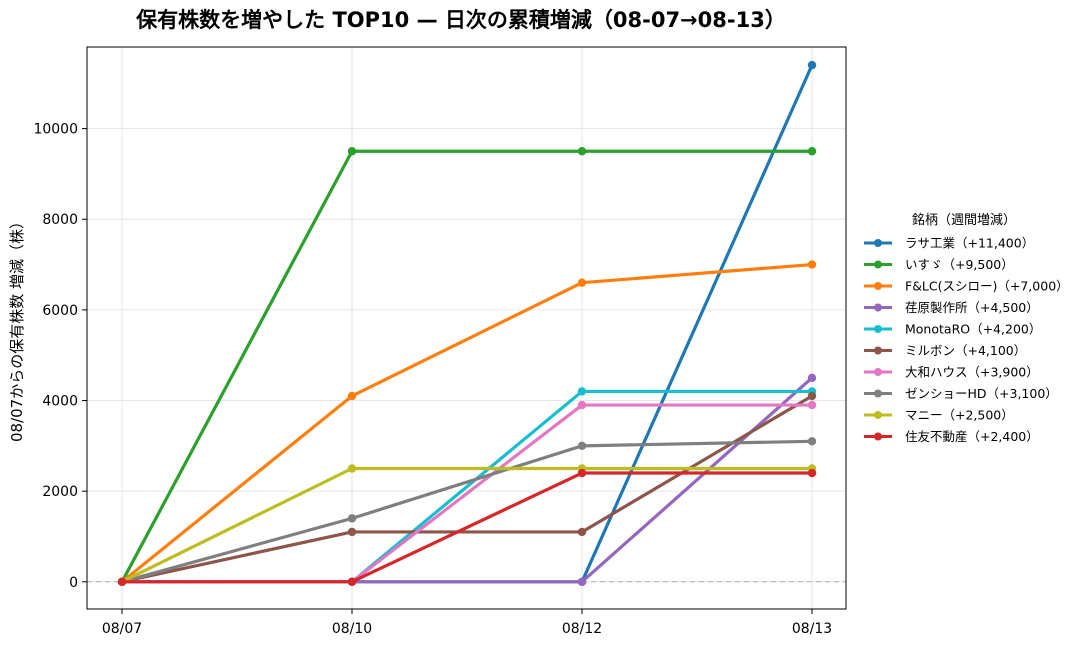  I want to click on legend-item: ラサ工業（+11,400）, so click(949, 243).